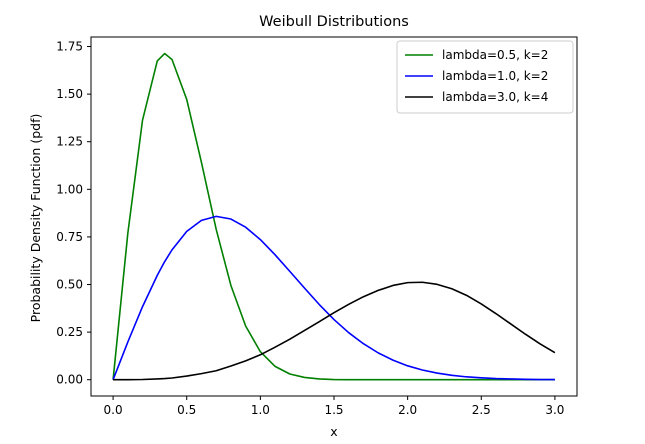 The height and width of the screenshot is (444, 645). I want to click on y-tick-label: 0.75, so click(69, 237).